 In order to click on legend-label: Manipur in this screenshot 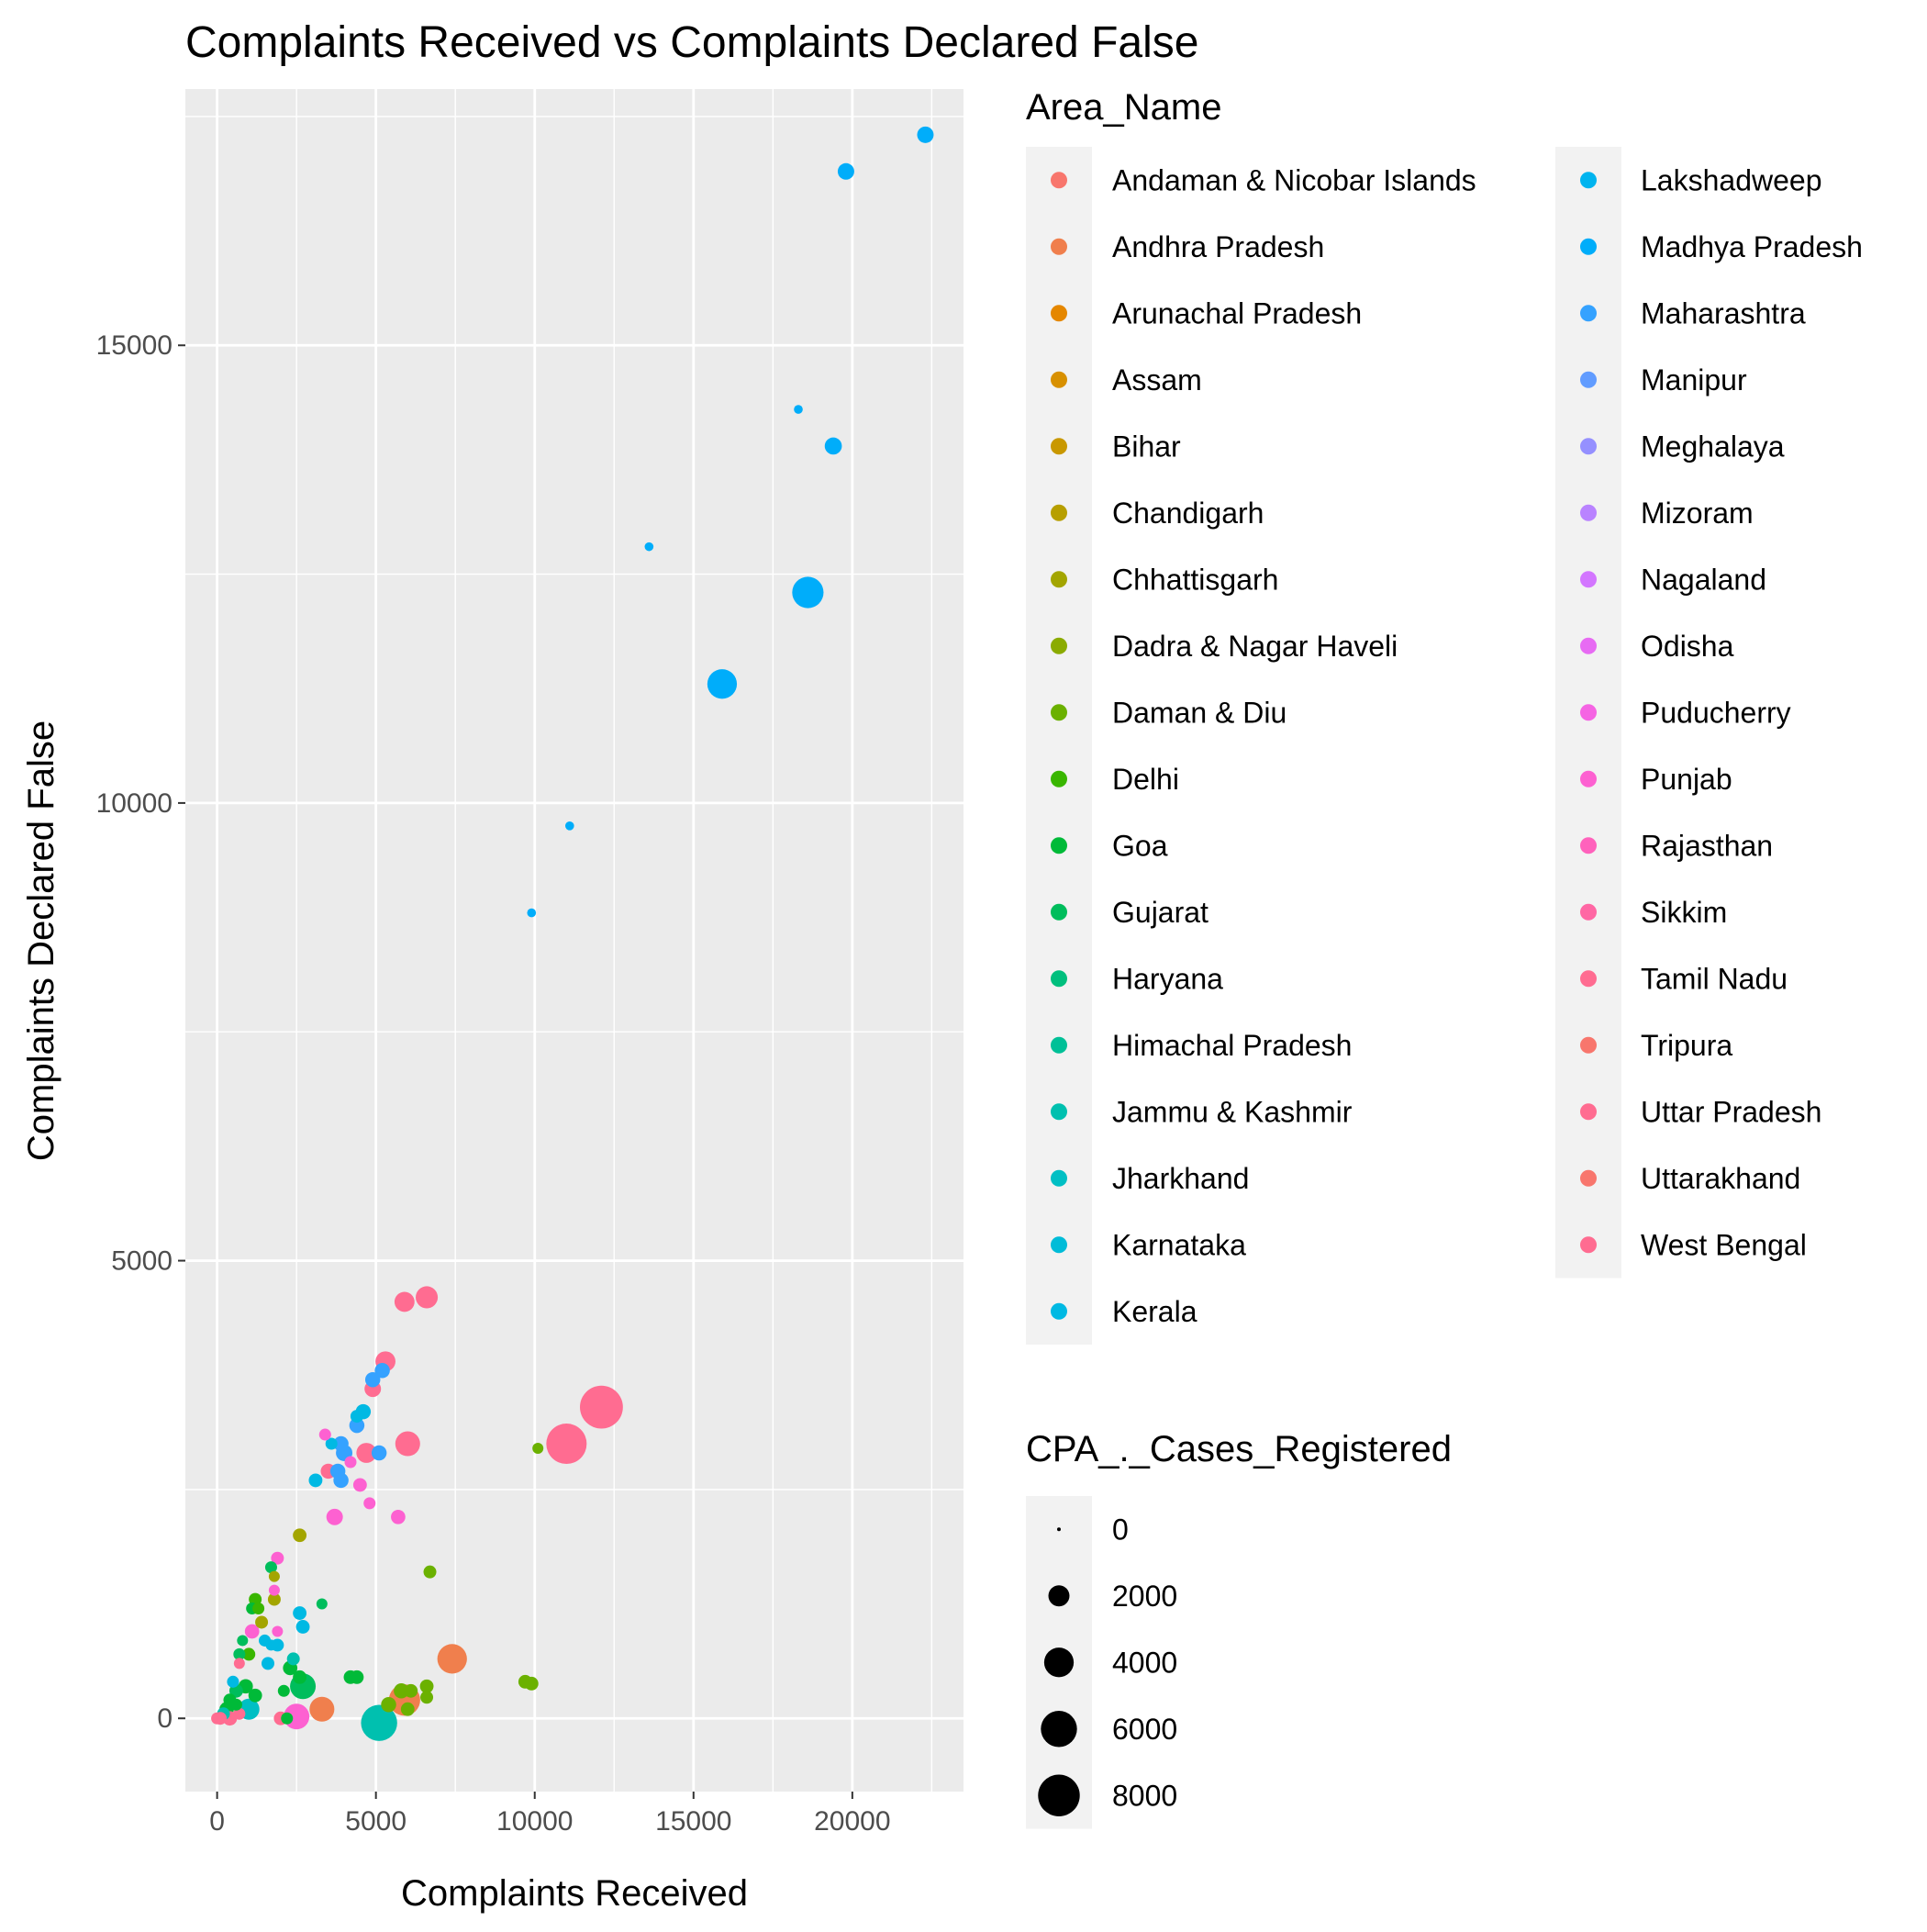, I will do `click(1694, 379)`.